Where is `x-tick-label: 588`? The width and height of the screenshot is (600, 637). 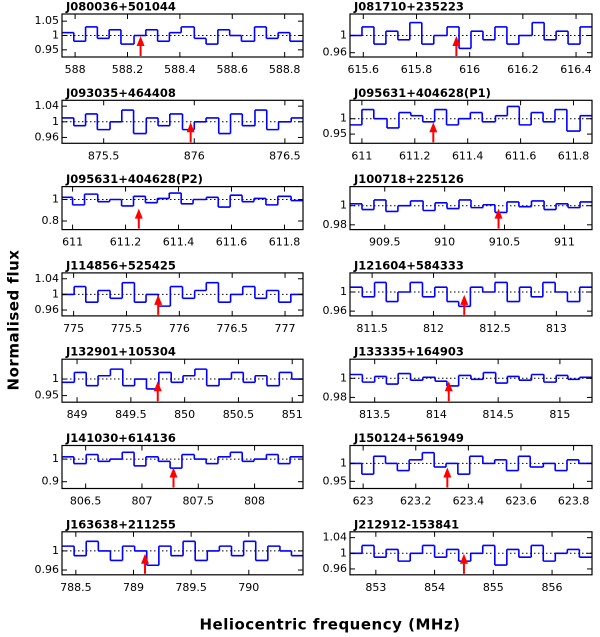
x-tick-label: 588 is located at coordinates (75, 69).